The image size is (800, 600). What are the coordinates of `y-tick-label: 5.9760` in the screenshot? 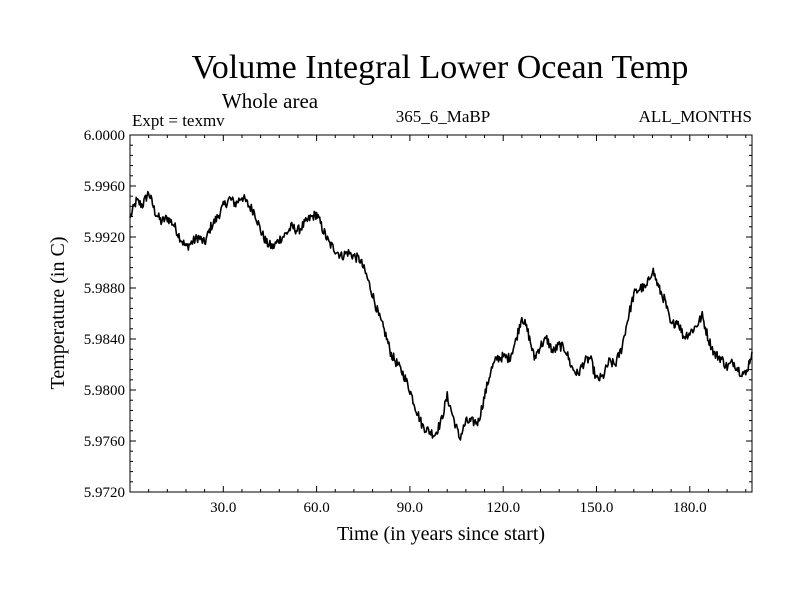 It's located at (104, 442).